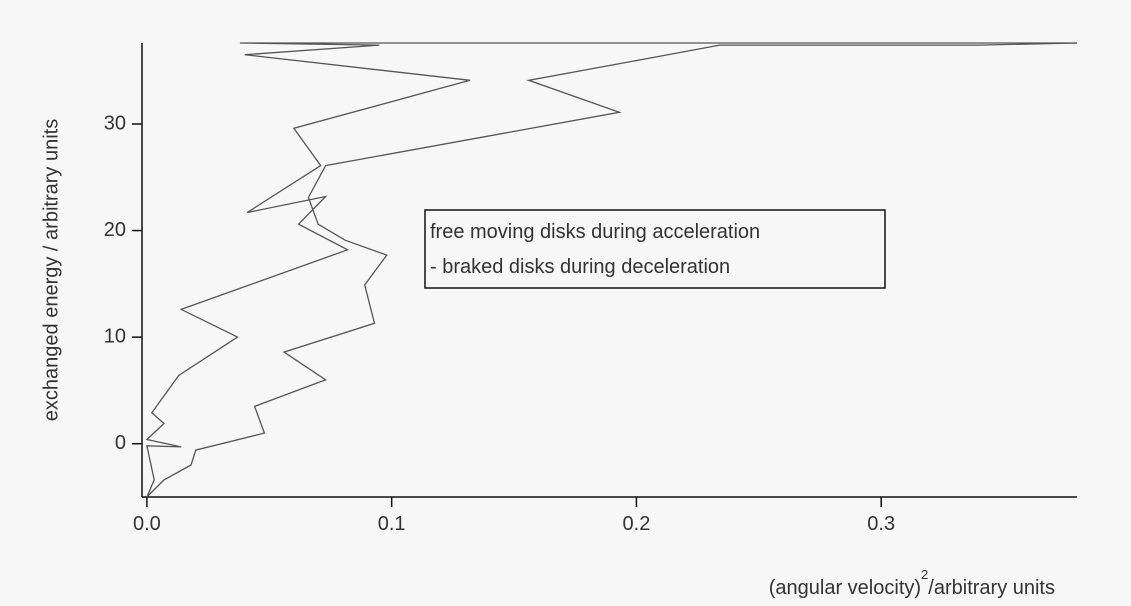 Image resolution: width=1131 pixels, height=606 pixels. Describe the element at coordinates (392, 524) in the screenshot. I see `x-tick-label: 0.1` at that location.